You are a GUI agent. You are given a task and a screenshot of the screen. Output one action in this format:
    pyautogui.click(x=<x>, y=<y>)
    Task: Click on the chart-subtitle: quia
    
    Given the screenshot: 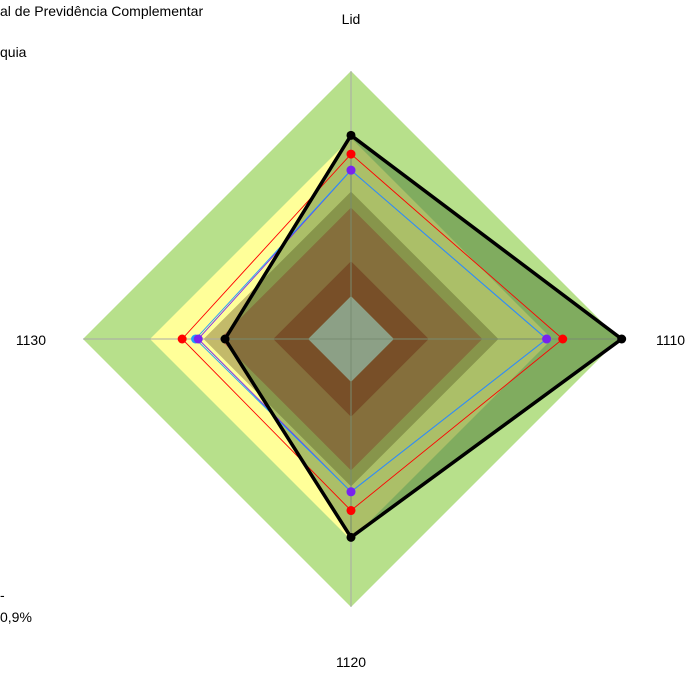 What is the action you would take?
    pyautogui.click(x=13, y=52)
    